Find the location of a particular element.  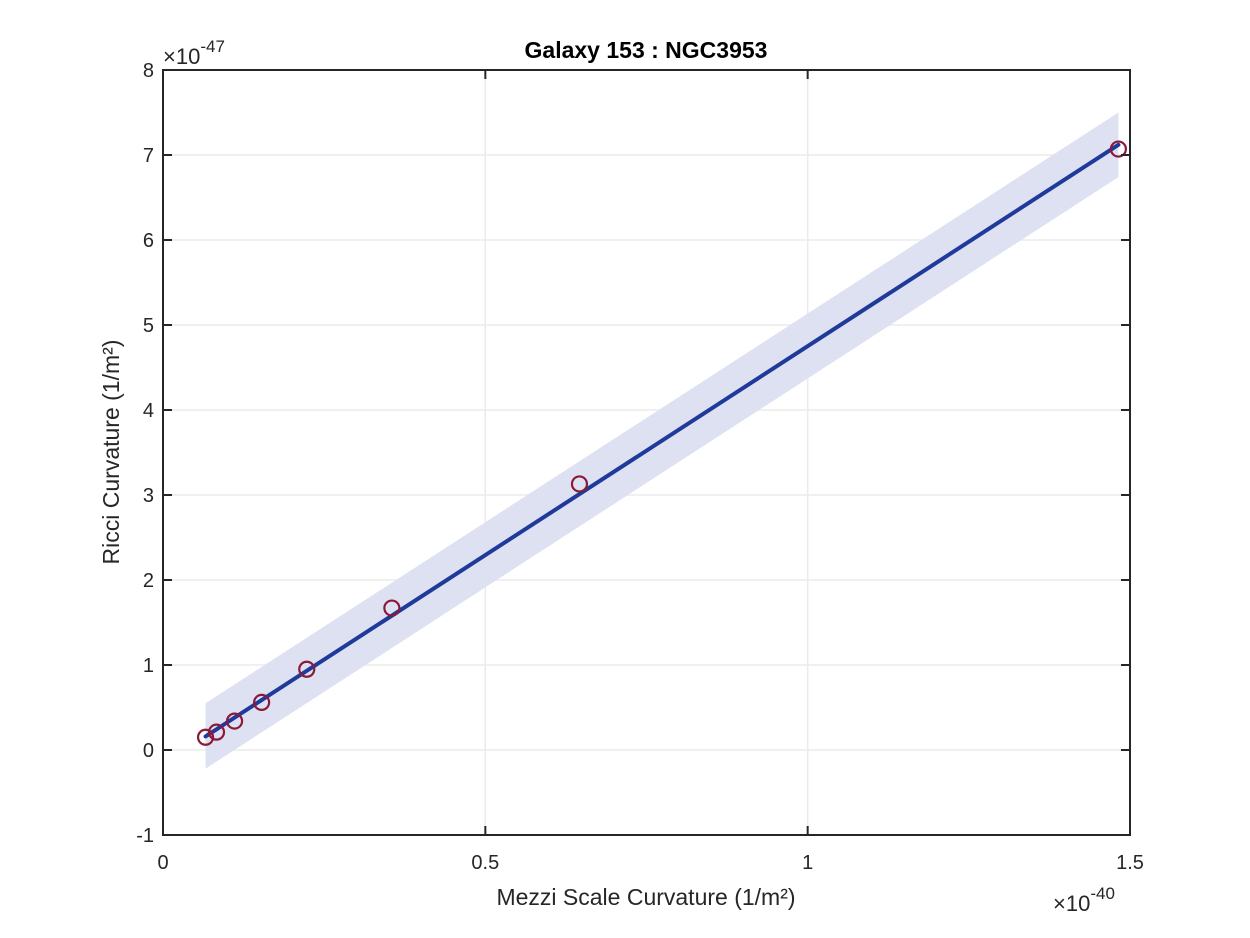

y-tick-label: -1 is located at coordinates (145, 836).